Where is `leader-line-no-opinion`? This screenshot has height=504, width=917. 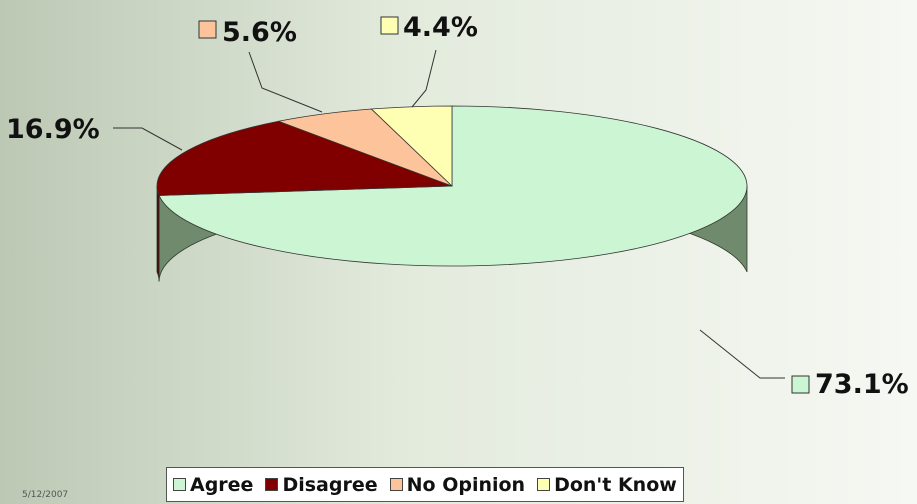 leader-line-no-opinion is located at coordinates (285, 82).